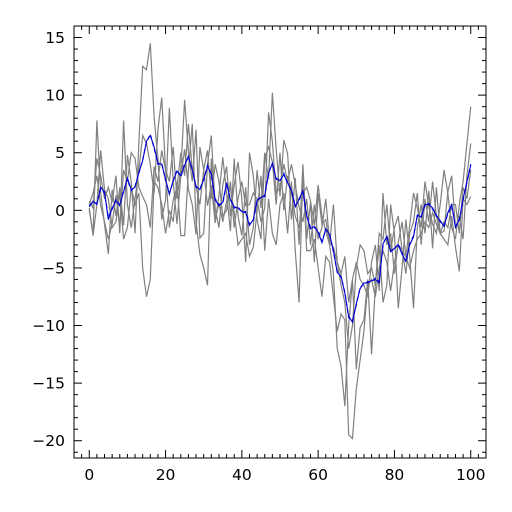 The height and width of the screenshot is (512, 512). What do you see at coordinates (55, 96) in the screenshot?
I see `y-tick-label: 10` at bounding box center [55, 96].